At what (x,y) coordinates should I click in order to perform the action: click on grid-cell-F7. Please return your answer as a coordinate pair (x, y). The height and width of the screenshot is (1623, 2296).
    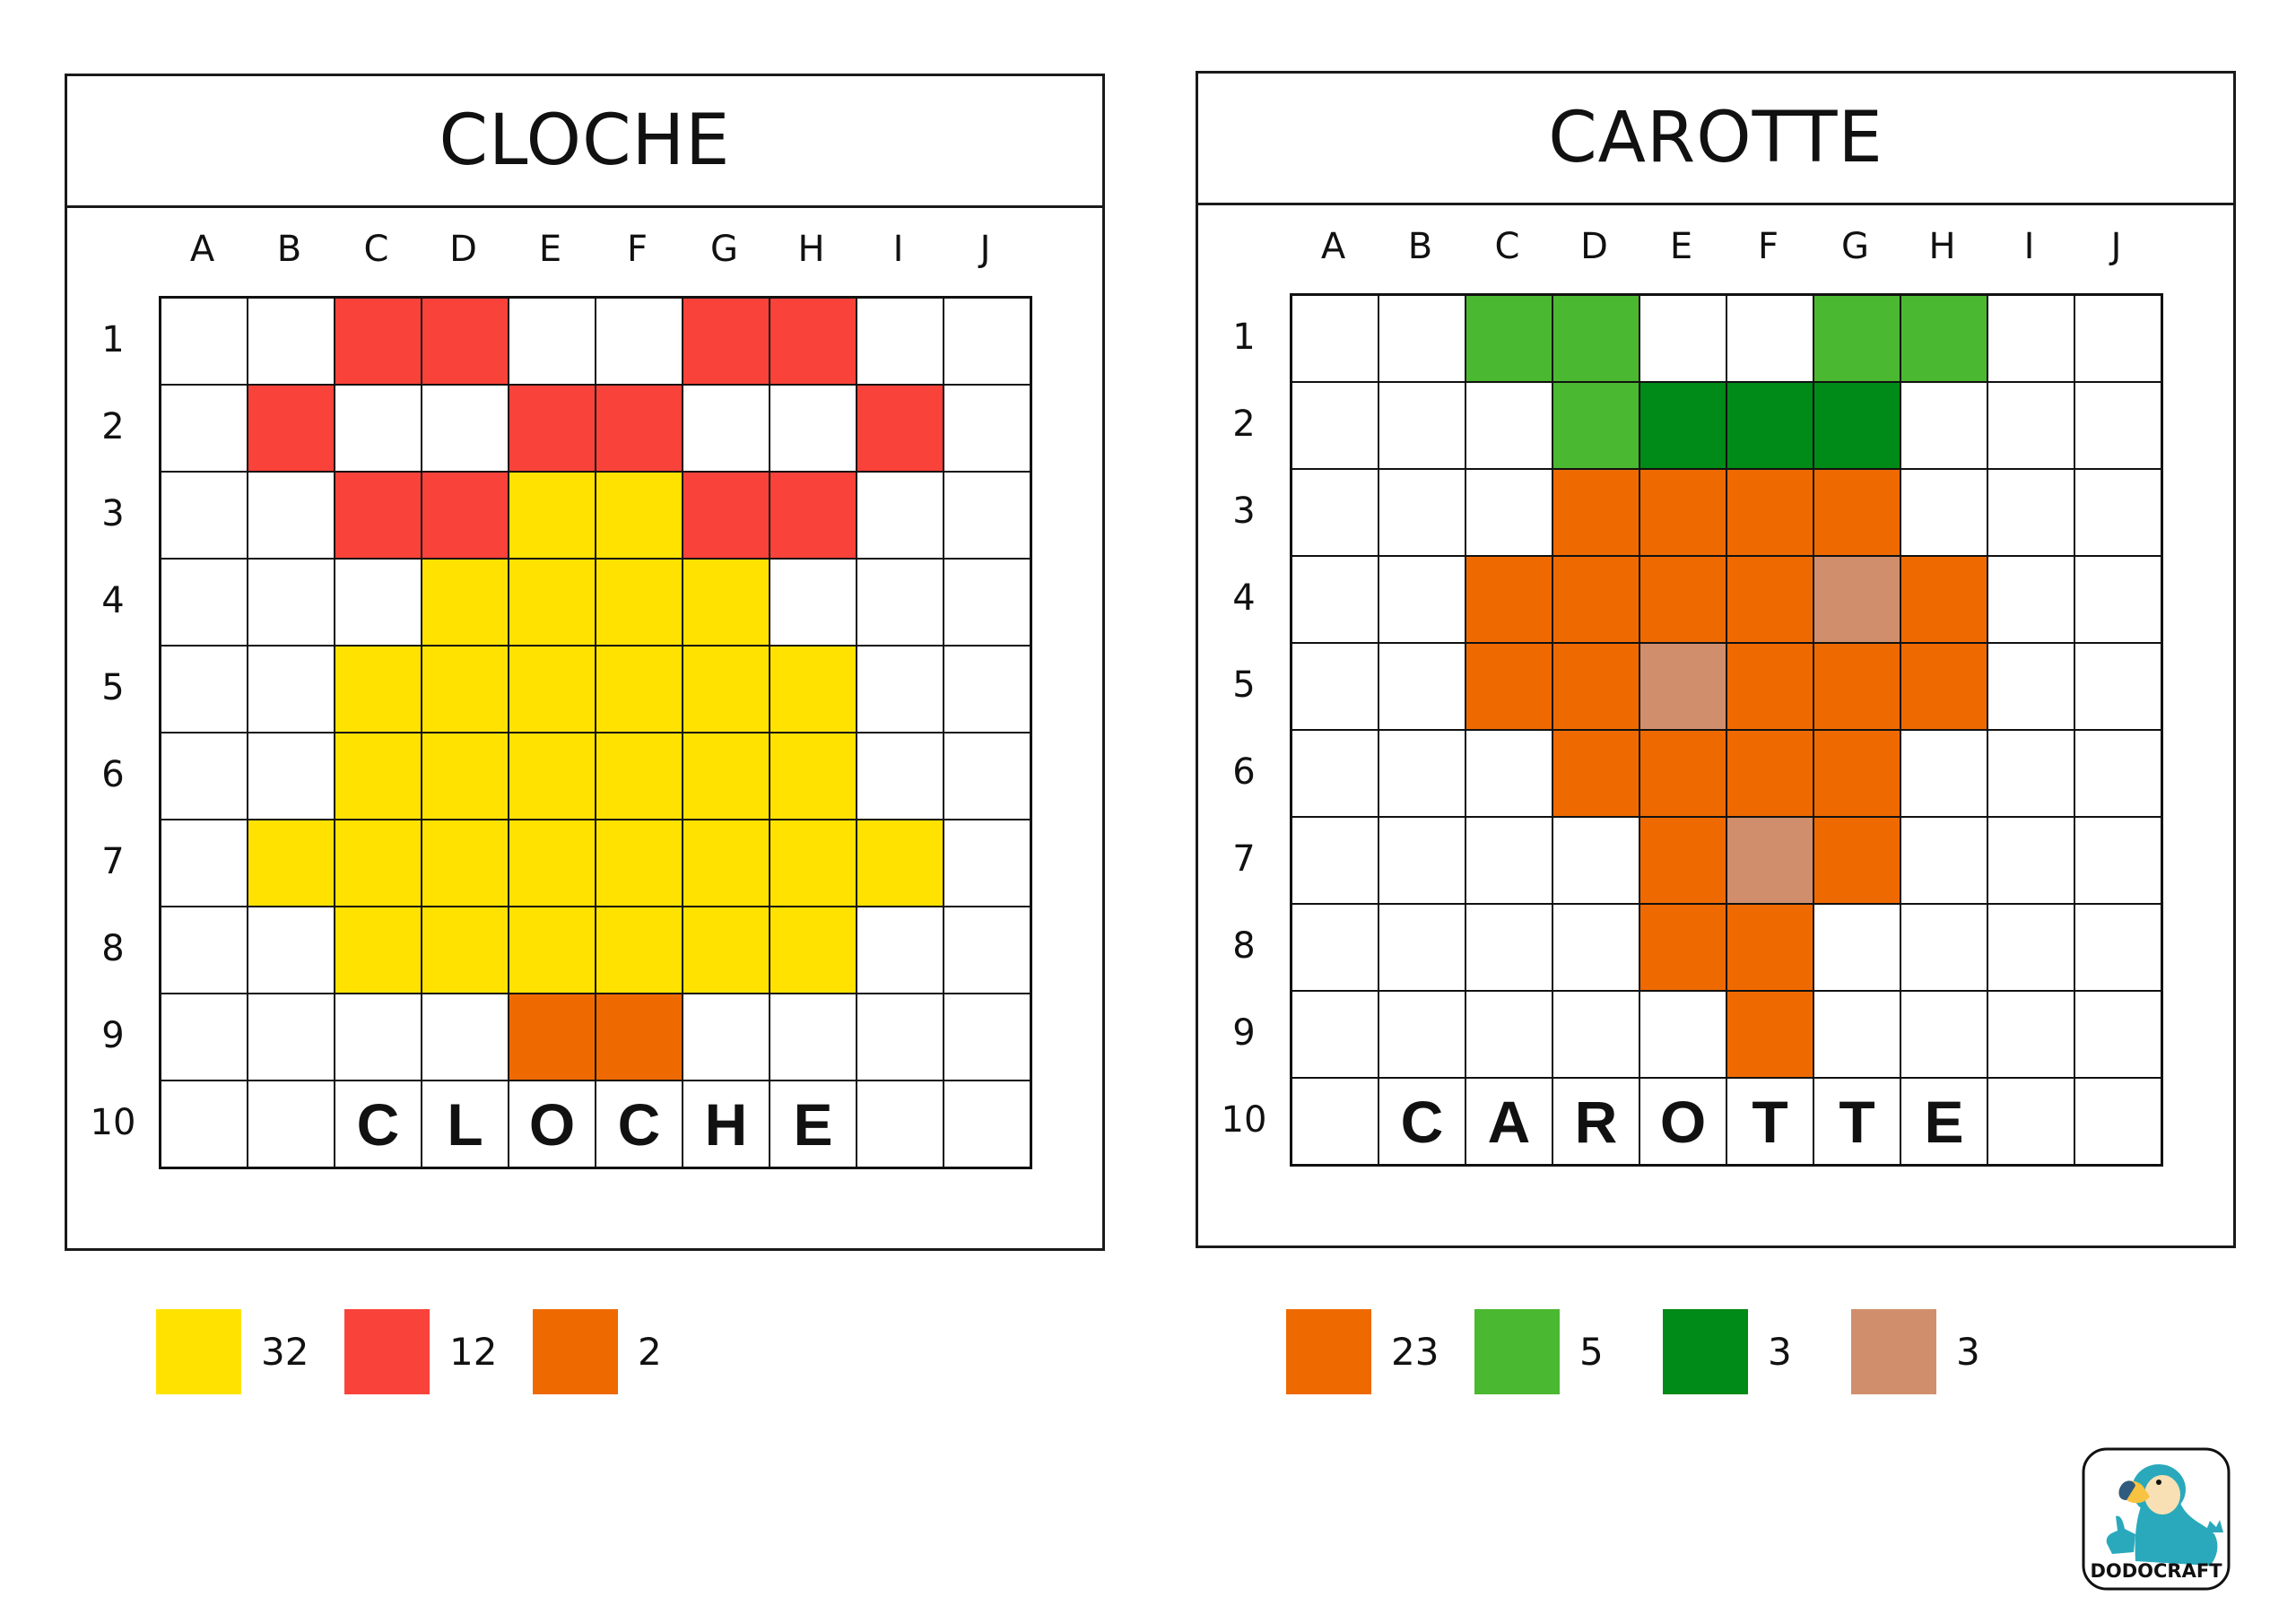
    Looking at the image, I should click on (639, 863).